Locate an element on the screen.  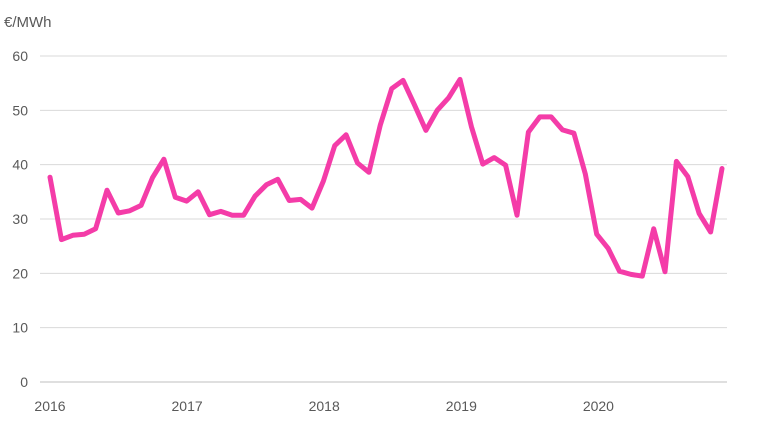
y-tick-label: 0 is located at coordinates (24, 382).